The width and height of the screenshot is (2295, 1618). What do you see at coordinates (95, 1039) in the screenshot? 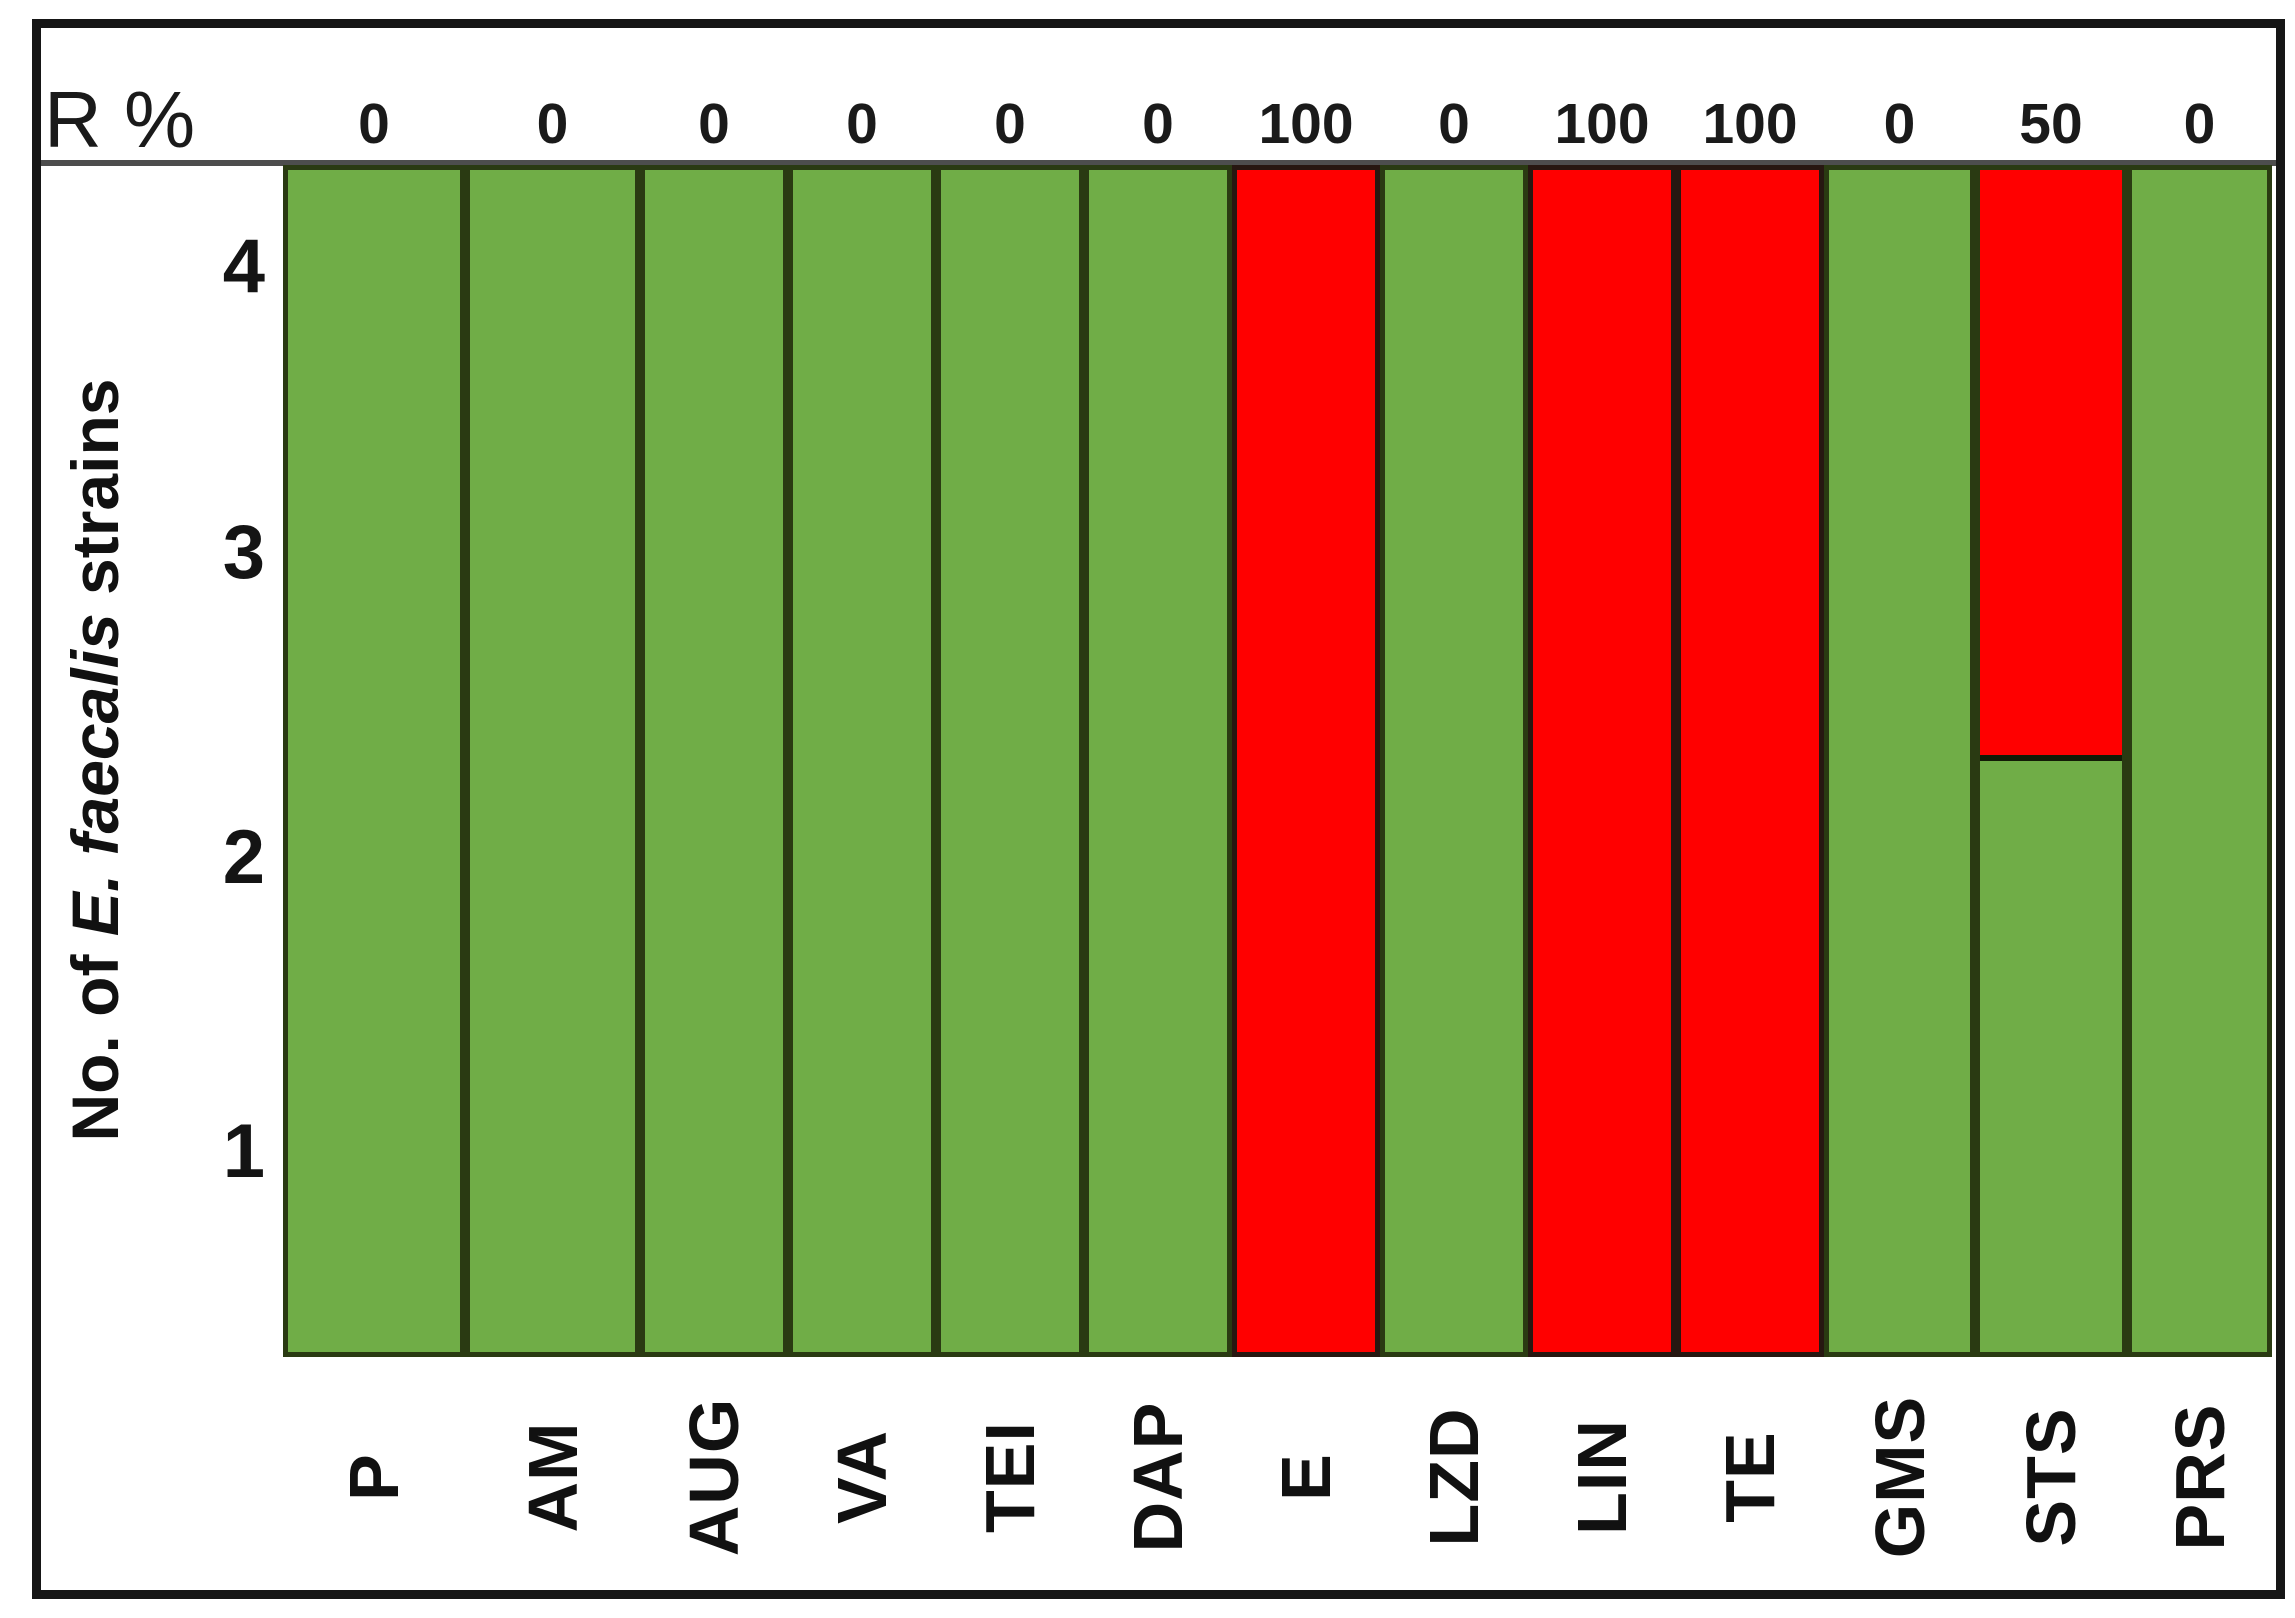
I see `y-axis-label-prefix: No. of` at bounding box center [95, 1039].